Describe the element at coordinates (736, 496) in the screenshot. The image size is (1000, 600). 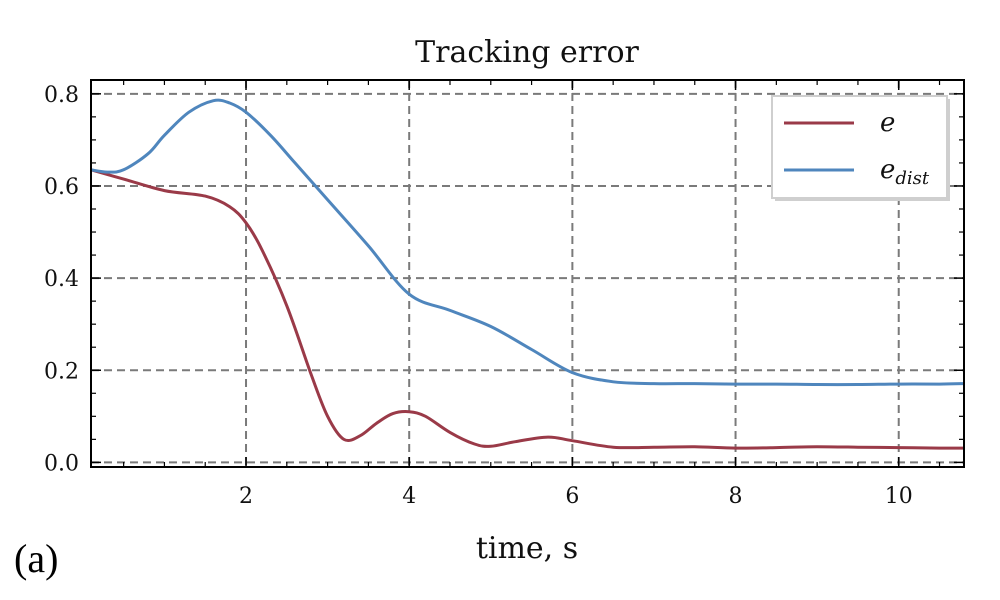
I see `x-tick-label: 8` at that location.